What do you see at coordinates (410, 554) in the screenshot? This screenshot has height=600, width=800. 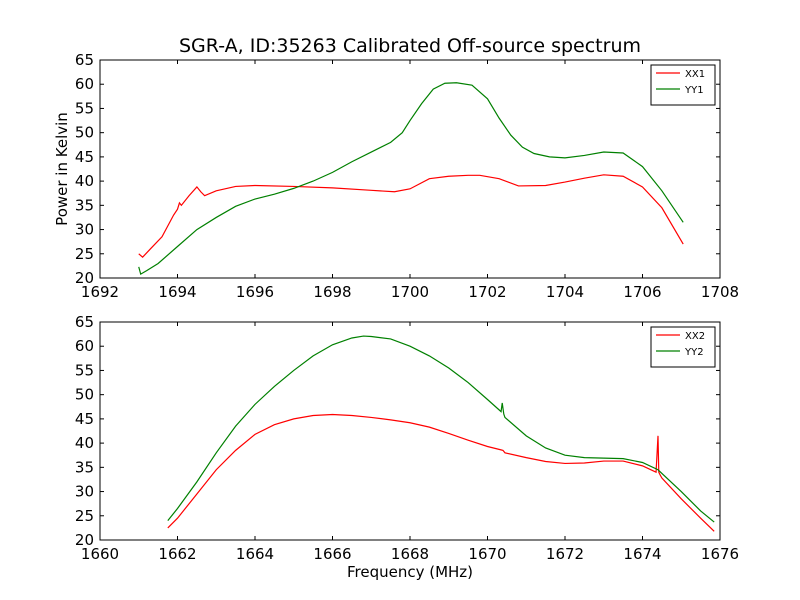 I see `x-tick-label: 1668` at bounding box center [410, 554].